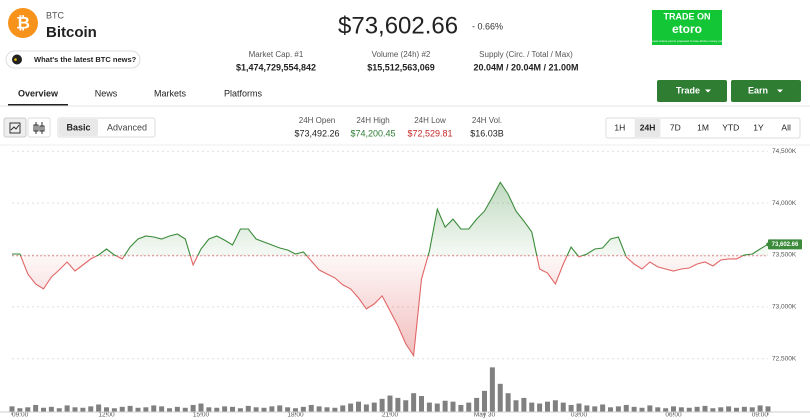  Describe the element at coordinates (784, 307) in the screenshot. I see `y-tick-label: 73,000K` at that location.